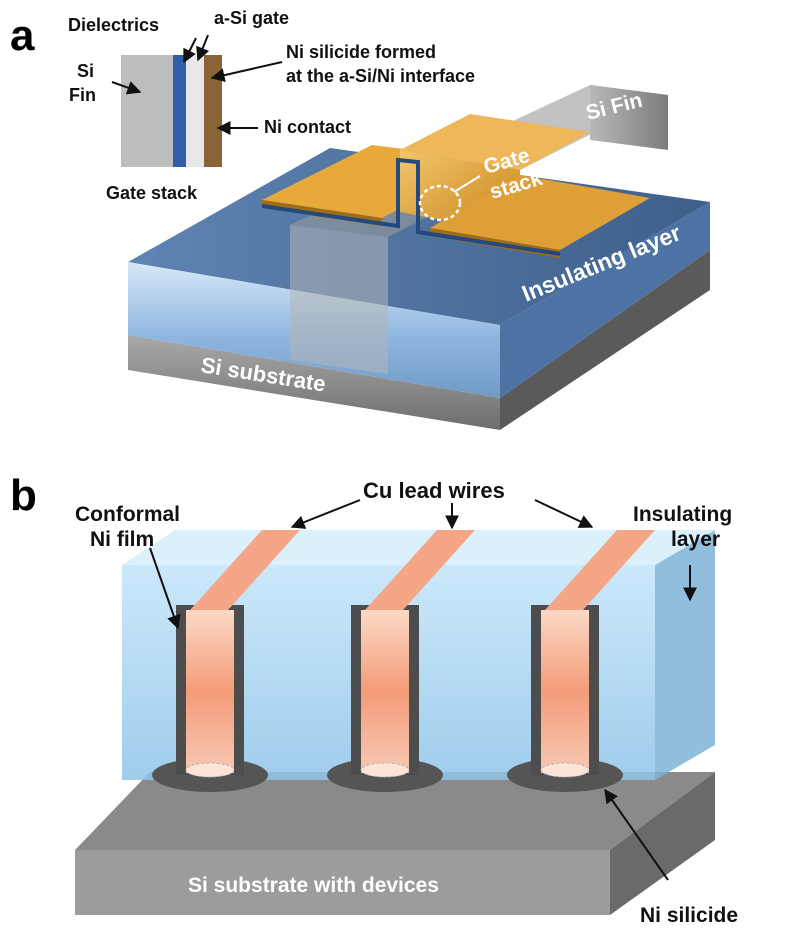 The width and height of the screenshot is (790, 931). I want to click on insulating-side, so click(605, 300).